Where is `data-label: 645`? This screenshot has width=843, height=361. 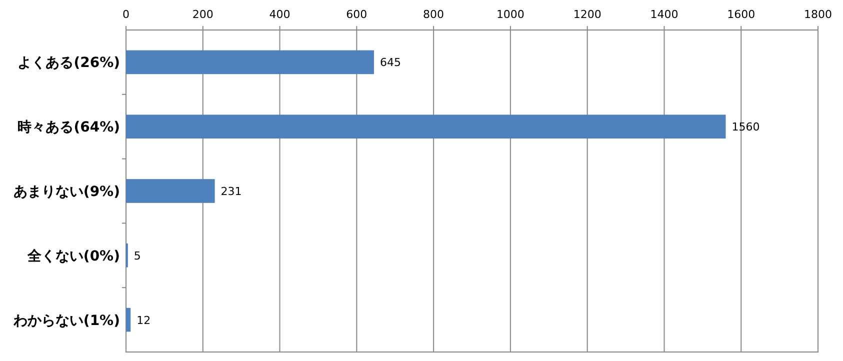 data-label: 645 is located at coordinates (390, 63).